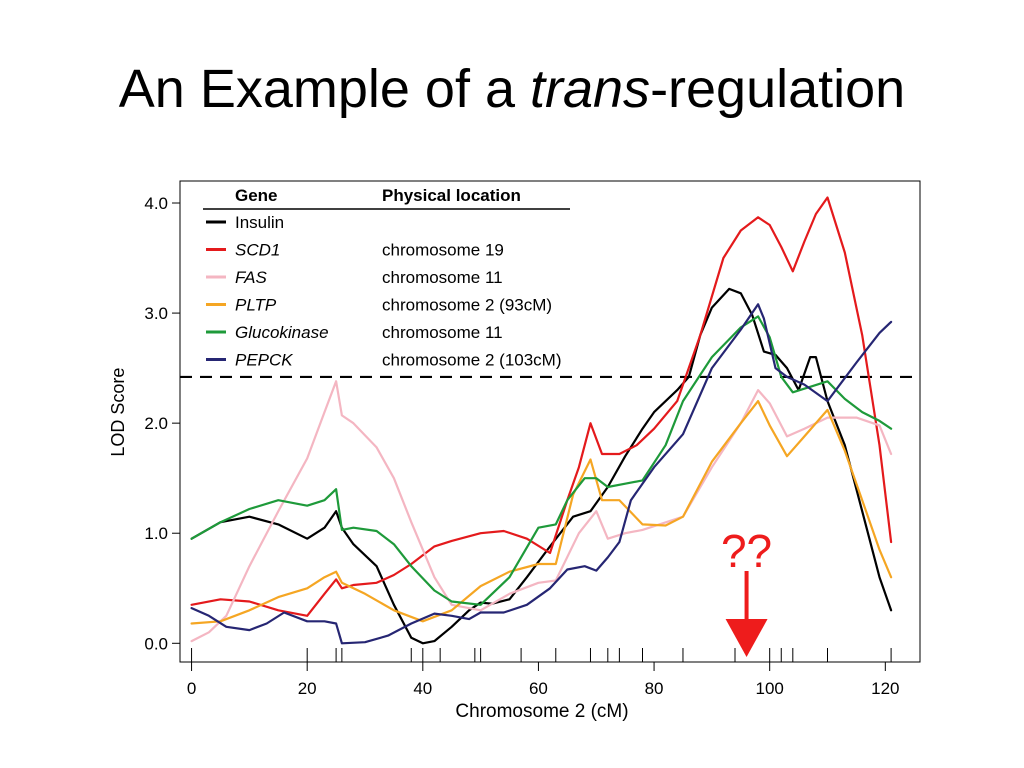 The width and height of the screenshot is (1024, 768). What do you see at coordinates (746, 551) in the screenshot?
I see `question-marks-annotation: ??` at bounding box center [746, 551].